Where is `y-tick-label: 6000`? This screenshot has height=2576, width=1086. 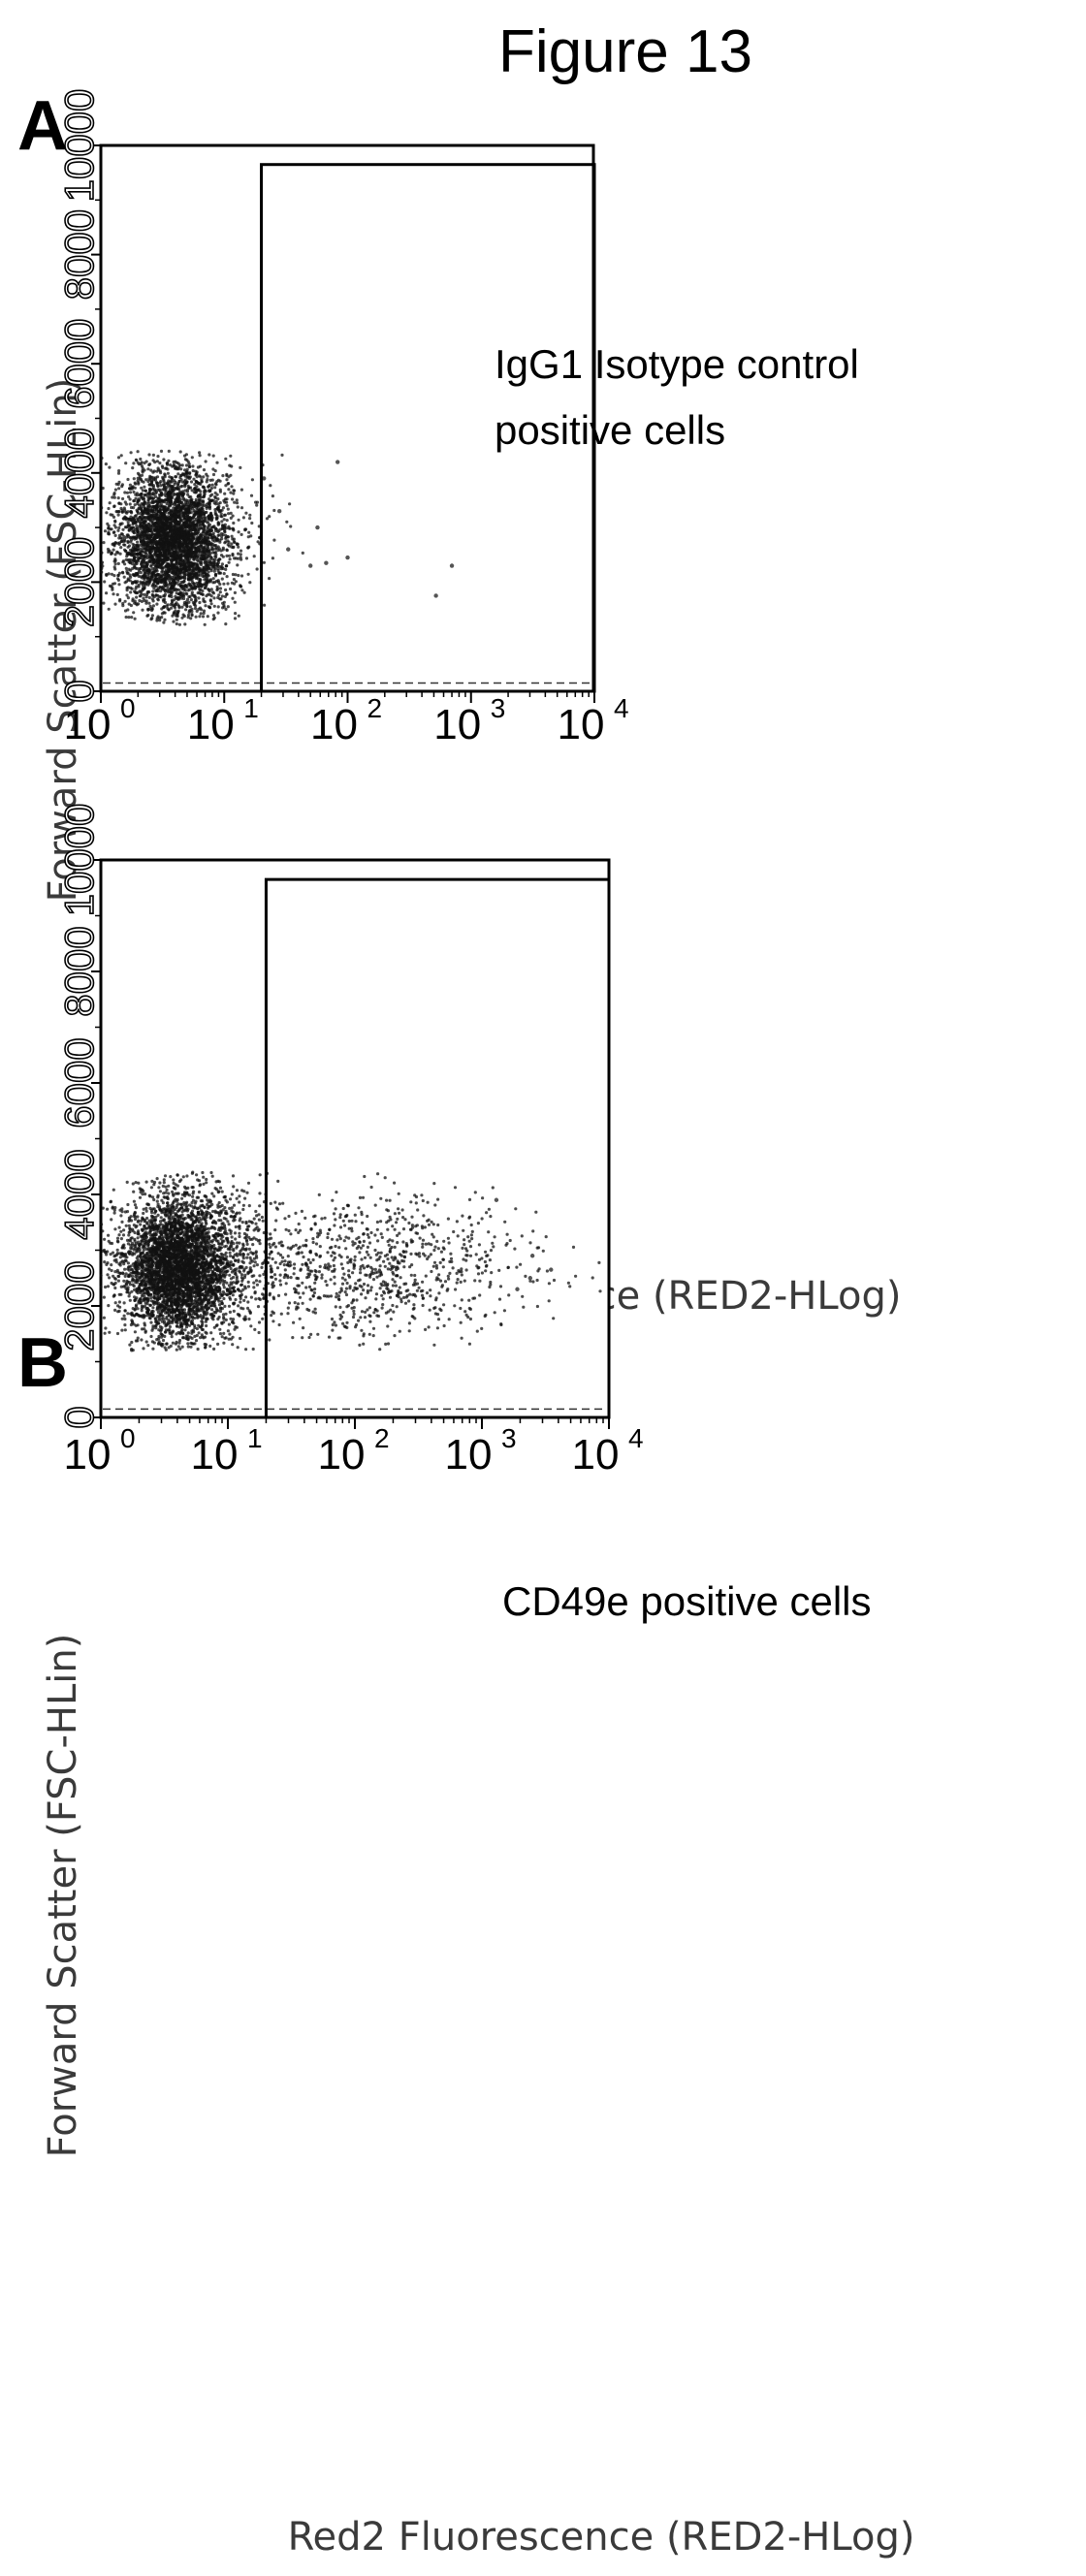
y-tick-label: 6000 is located at coordinates (79, 363).